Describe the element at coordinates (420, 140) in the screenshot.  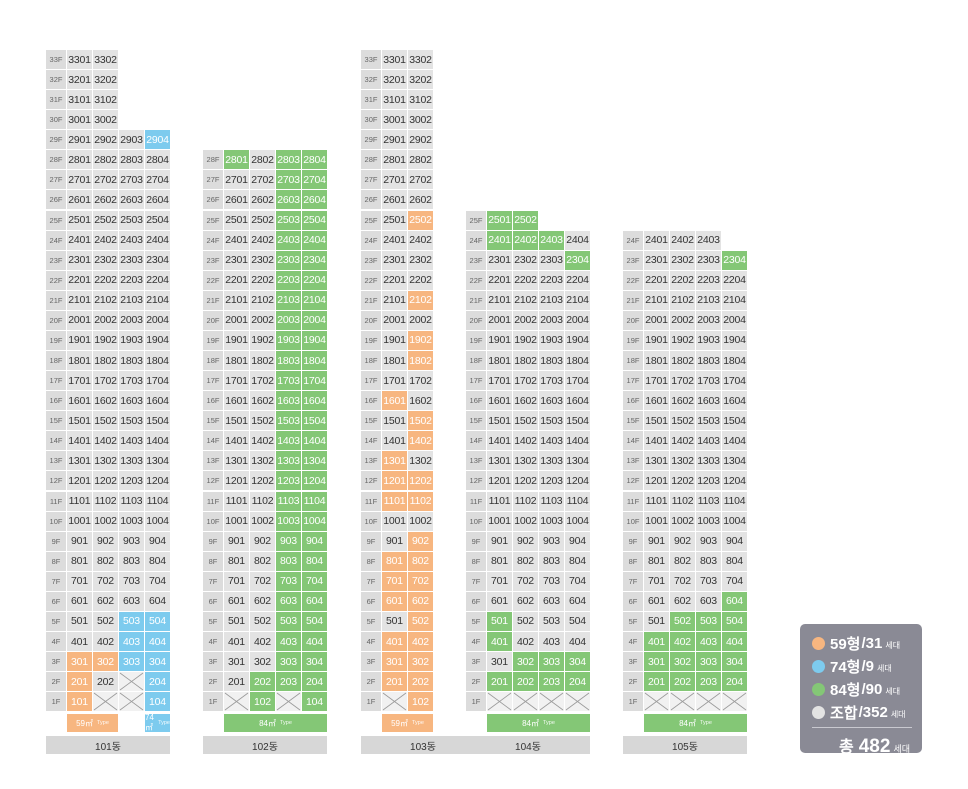
I see `unit-cell: 2902` at that location.